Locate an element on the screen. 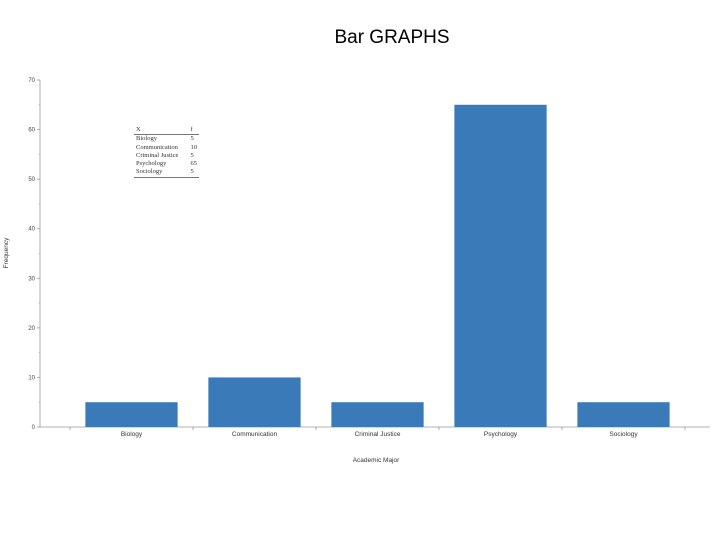 This screenshot has height=540, width=720. table-header-f: f is located at coordinates (189, 131).